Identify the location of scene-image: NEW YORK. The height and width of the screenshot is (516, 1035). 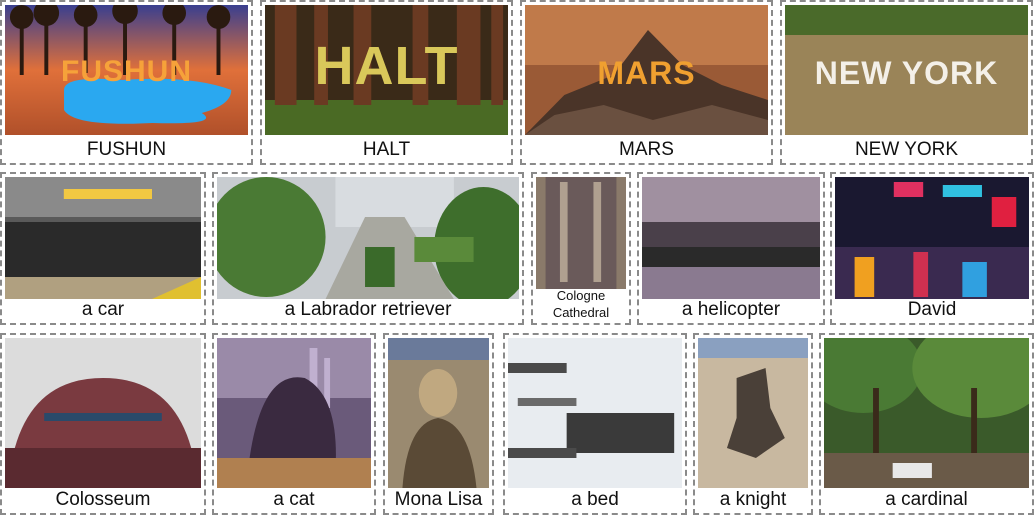
(906, 70).